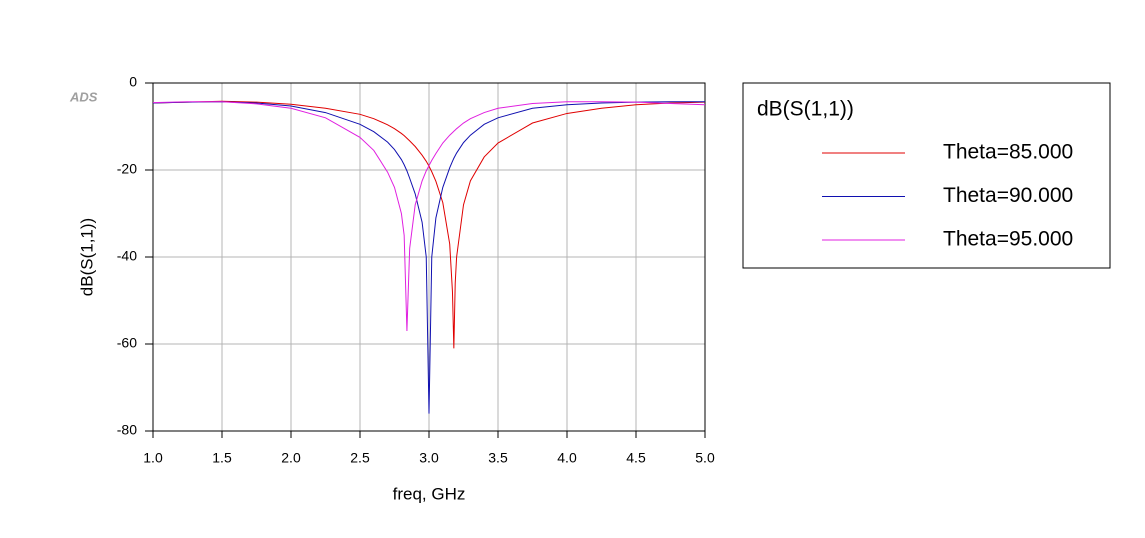  What do you see at coordinates (291, 458) in the screenshot?
I see `x-tick-label: 2.0` at bounding box center [291, 458].